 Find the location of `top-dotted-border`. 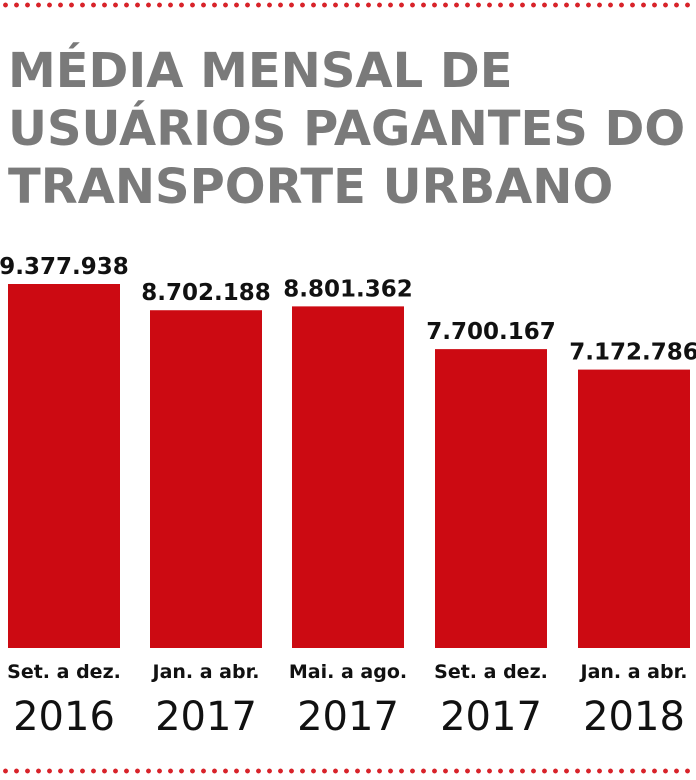

top-dotted-border is located at coordinates (348, 5).